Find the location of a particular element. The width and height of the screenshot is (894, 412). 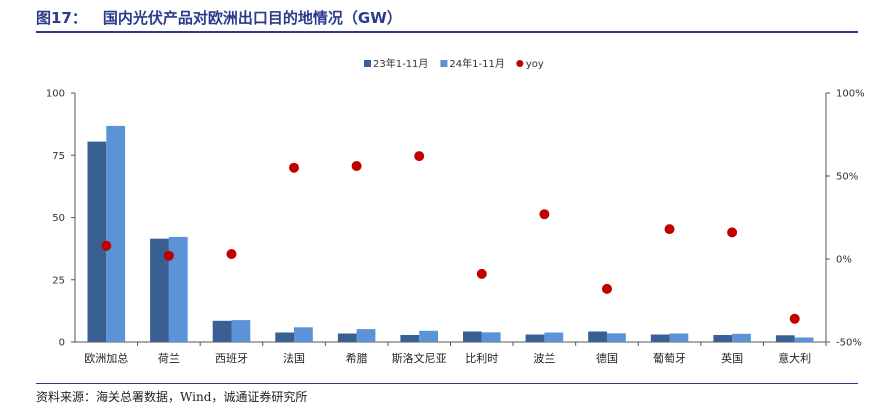

category-labels: 欧洲加总 荷兰 西班牙 法国 希腊 斯洛文尼亚 比利时 波兰 德国 葡萄牙 英国 意大利 is located at coordinates (447, 358).